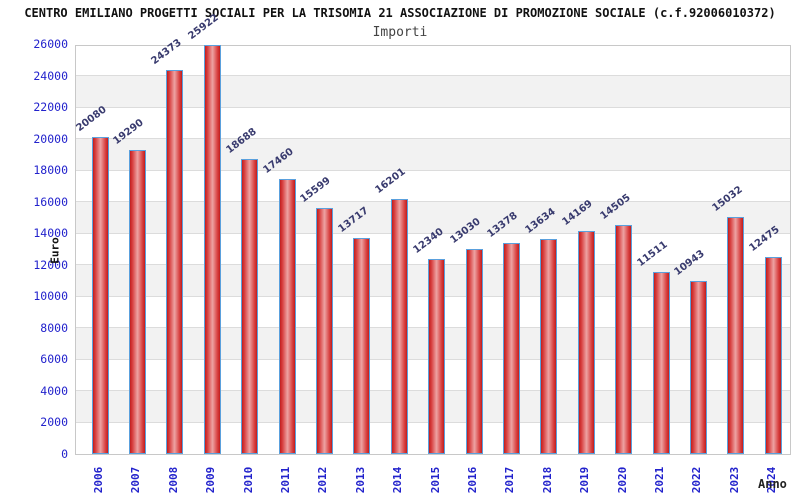  Describe the element at coordinates (54, 422) in the screenshot. I see `y-tick-label: 2000` at that location.